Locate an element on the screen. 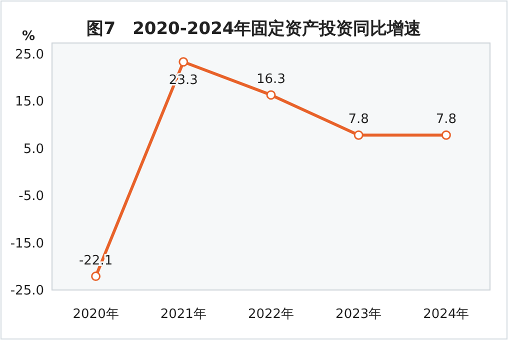 The width and height of the screenshot is (508, 340). data-label: 16.3 is located at coordinates (271, 79).